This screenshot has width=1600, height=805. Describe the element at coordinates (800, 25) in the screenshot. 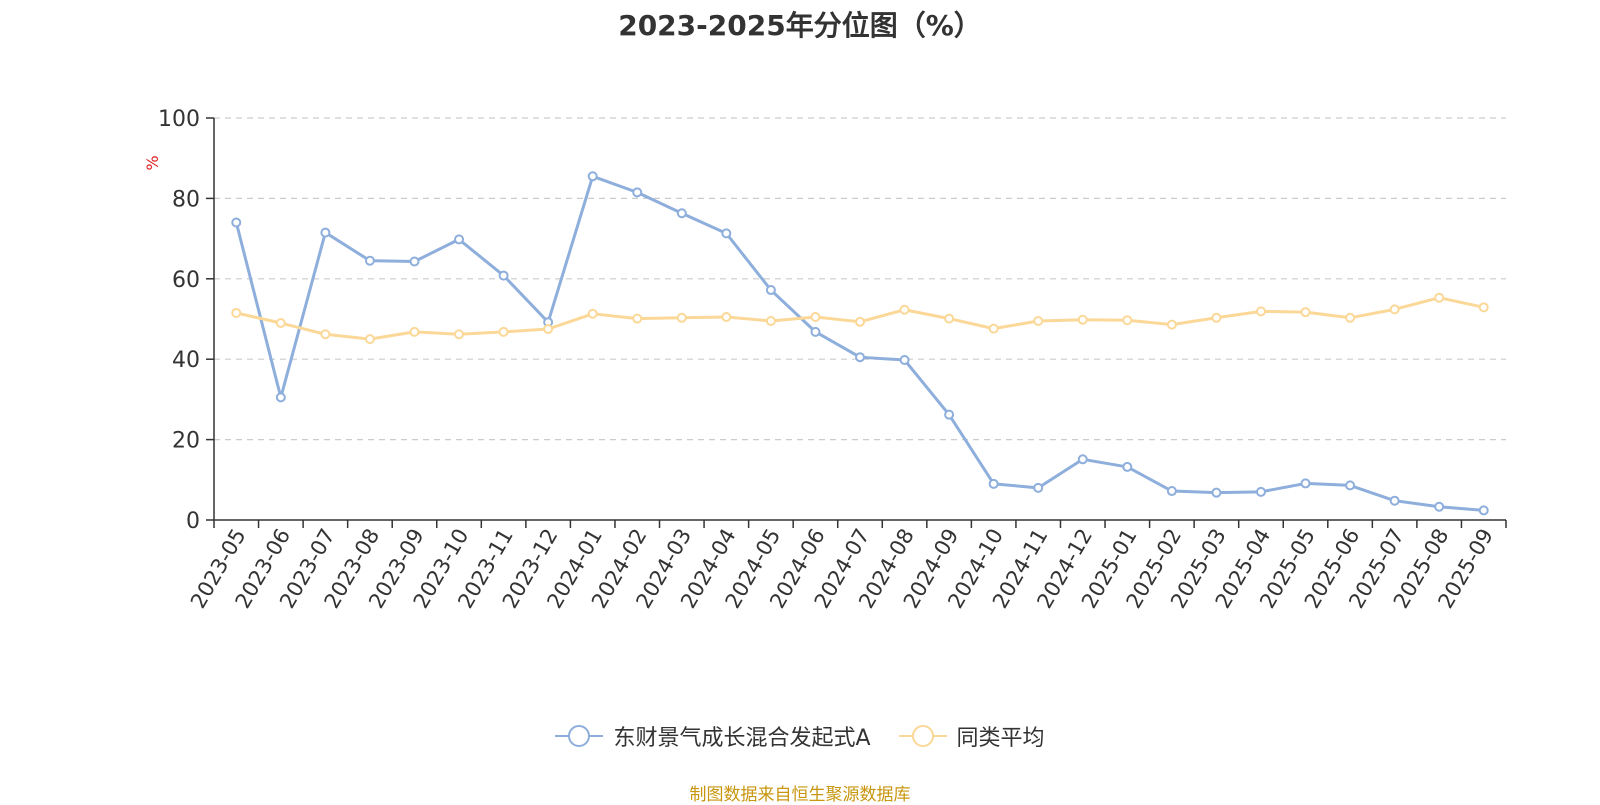

I see `chart-title: 2023-2025年分位图（%）` at that location.